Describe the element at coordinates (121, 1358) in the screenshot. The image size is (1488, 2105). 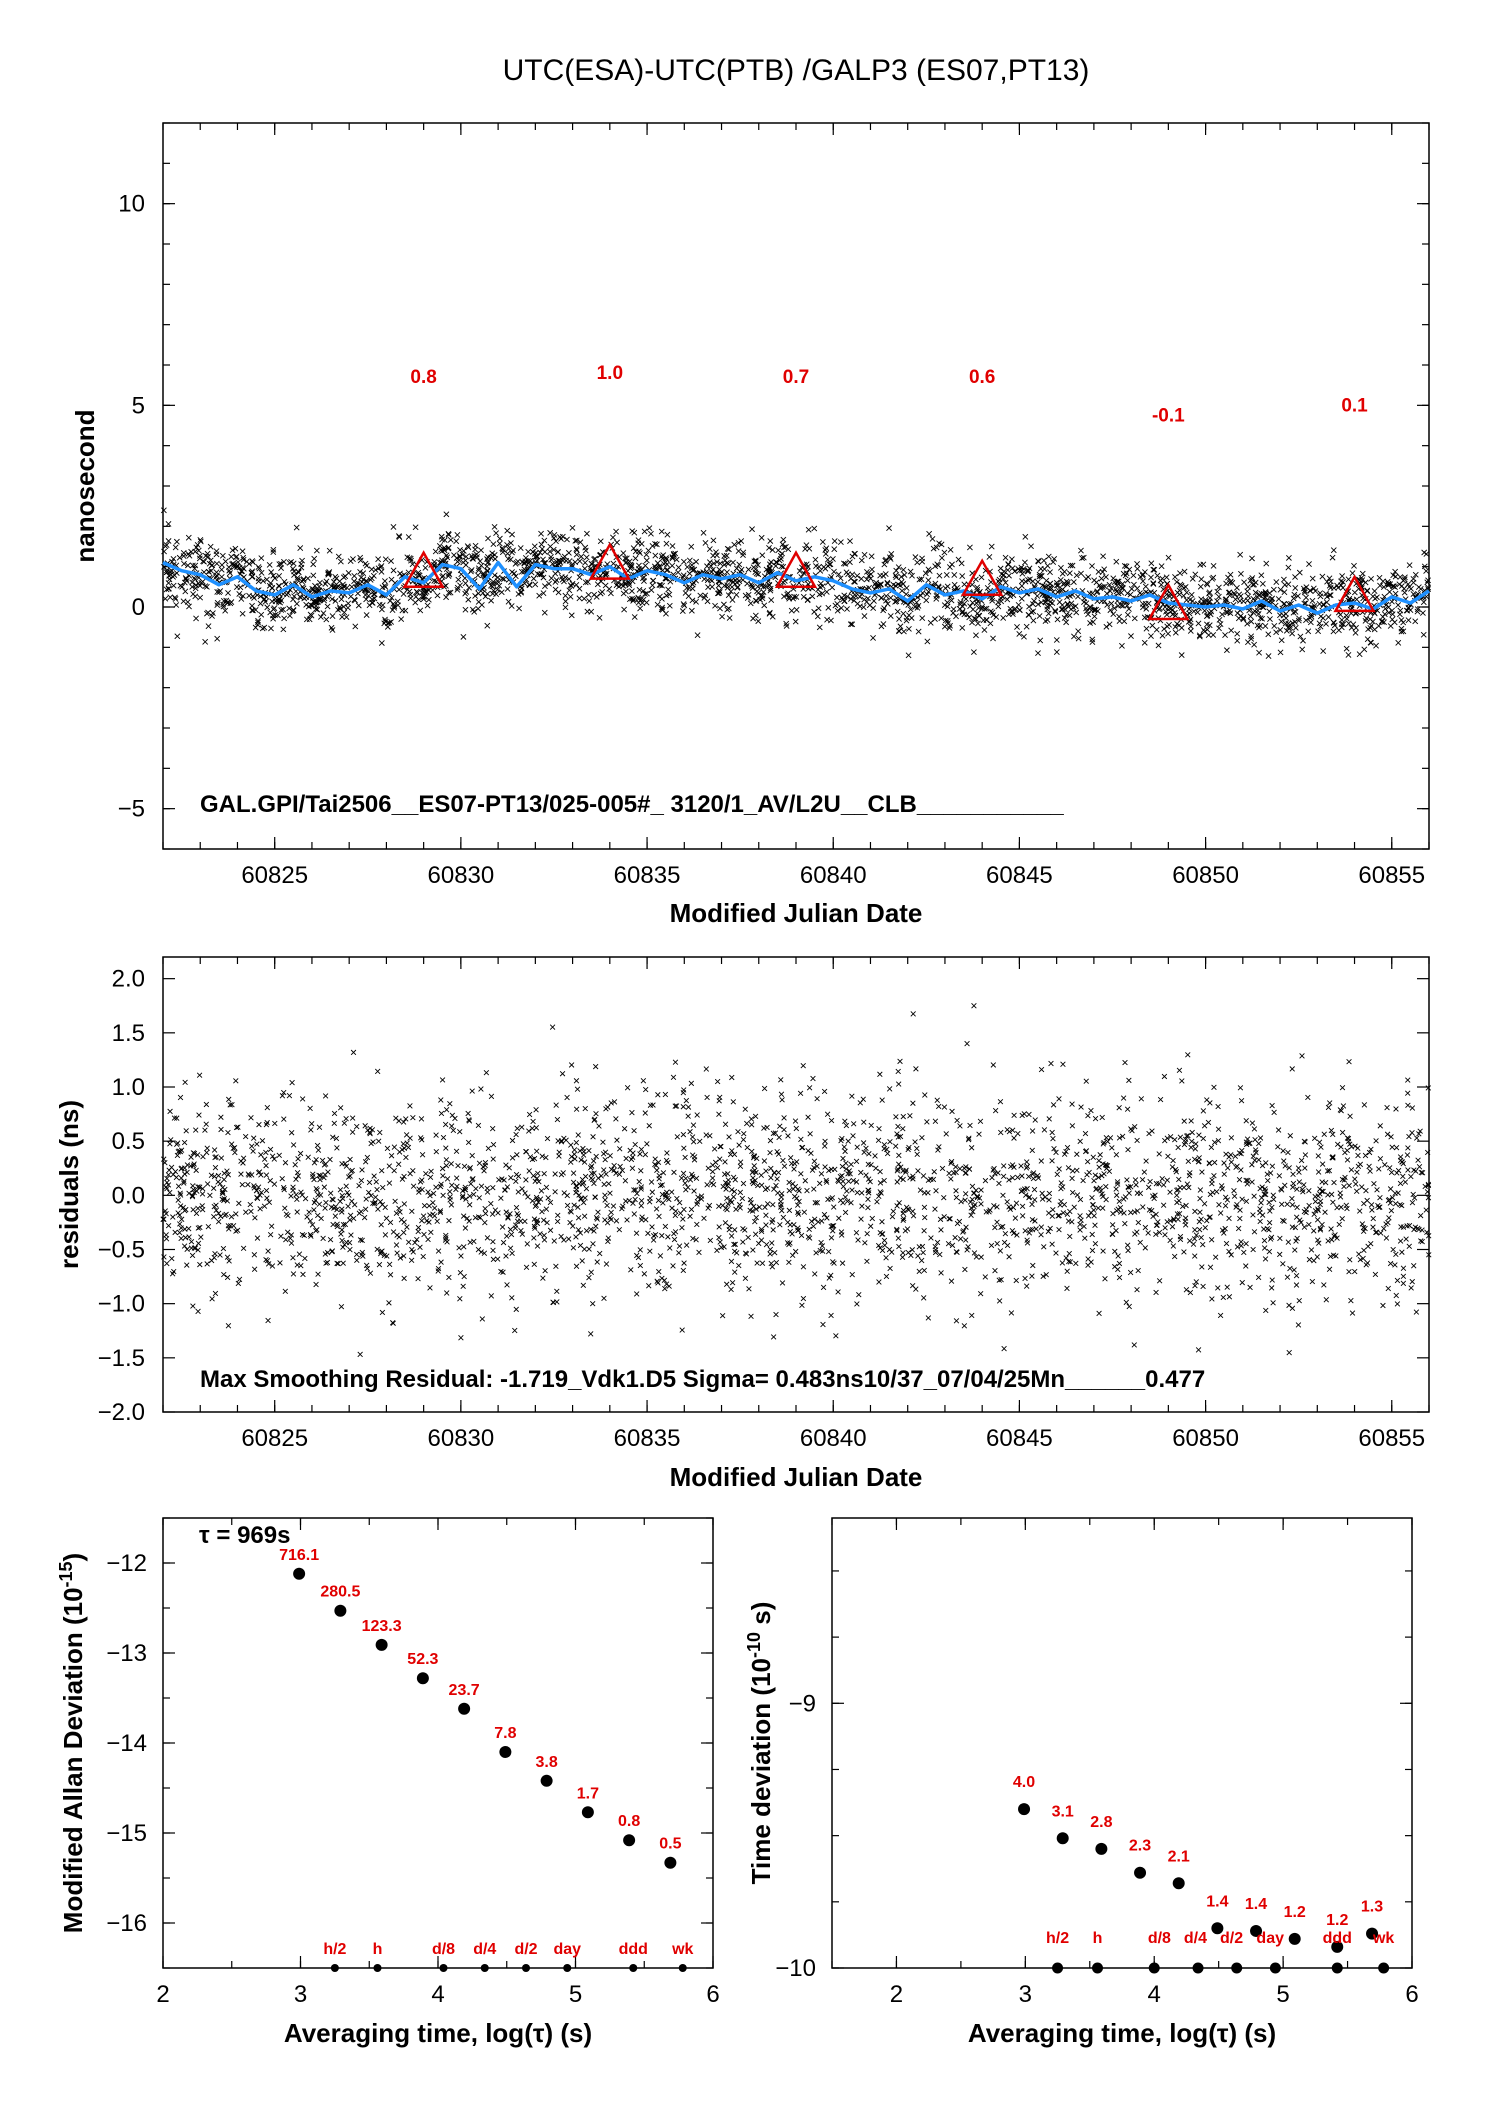
I see `y-tick-label: −1.5` at that location.